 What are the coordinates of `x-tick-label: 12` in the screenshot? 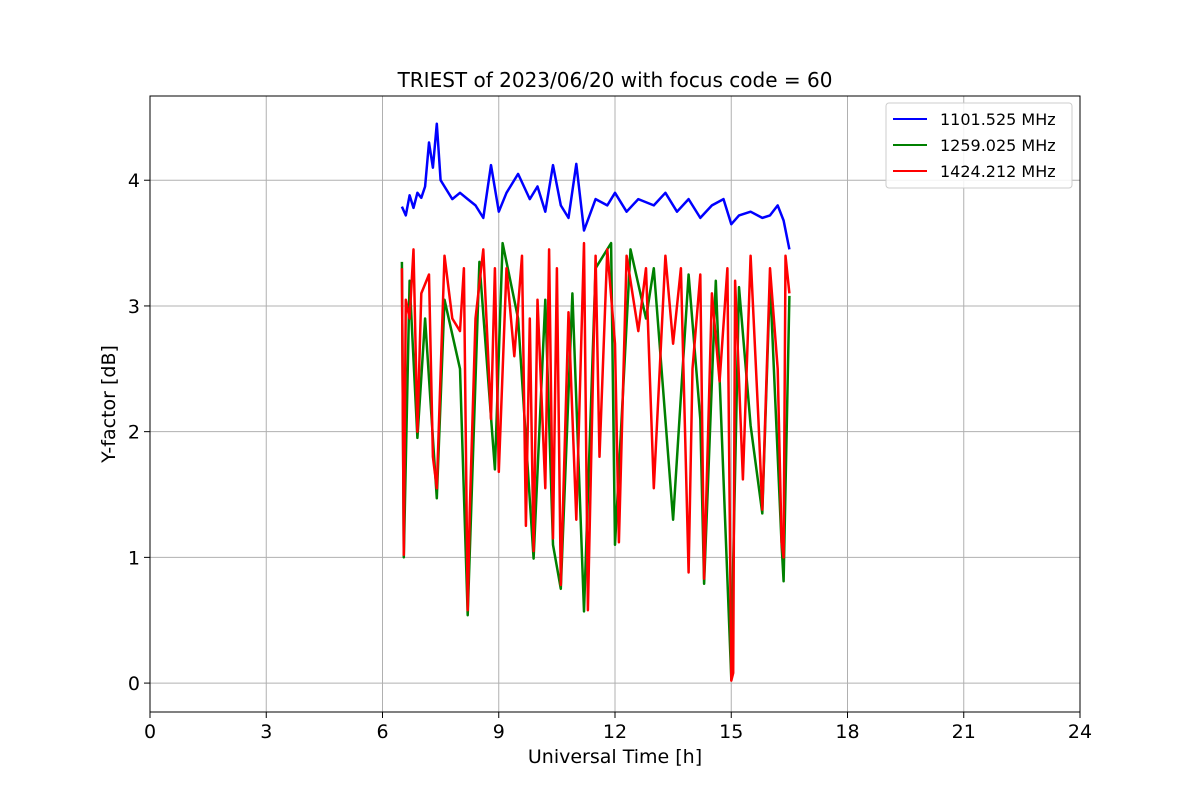 It's located at (615, 732).